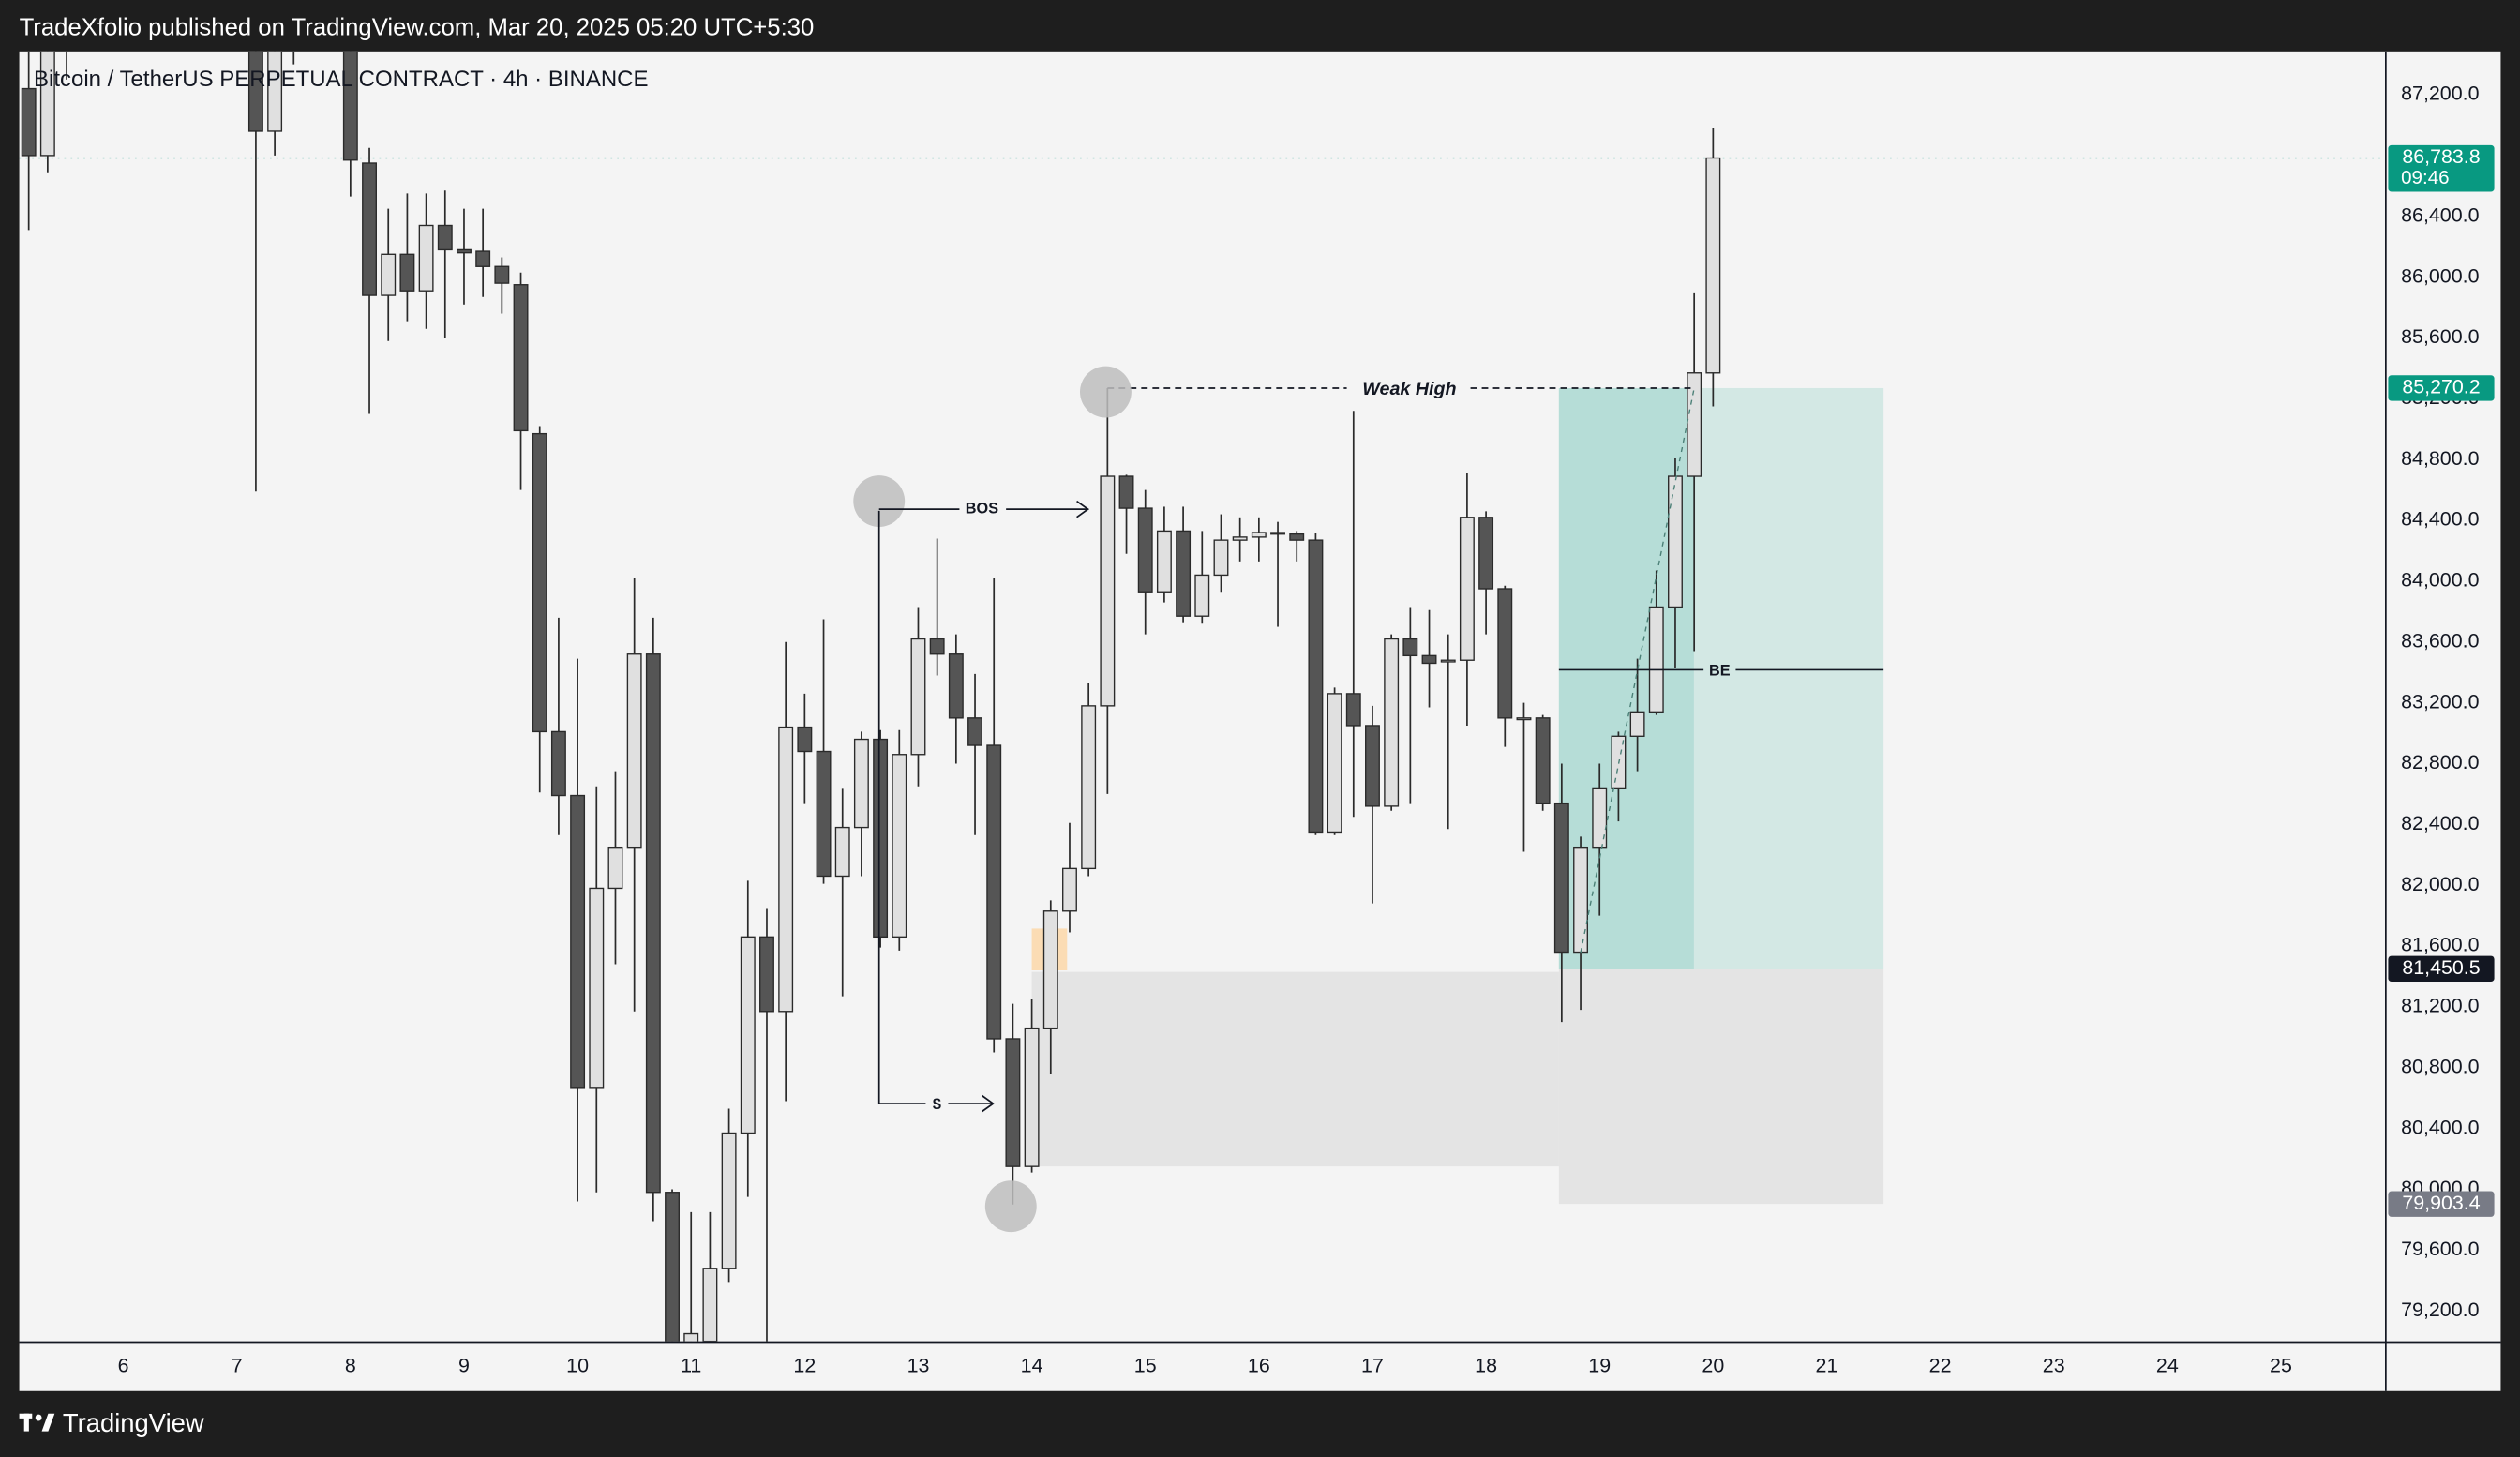 The height and width of the screenshot is (1457, 2520). Describe the element at coordinates (2440, 1127) in the screenshot. I see `y-tick-label: 80,400.0` at that location.